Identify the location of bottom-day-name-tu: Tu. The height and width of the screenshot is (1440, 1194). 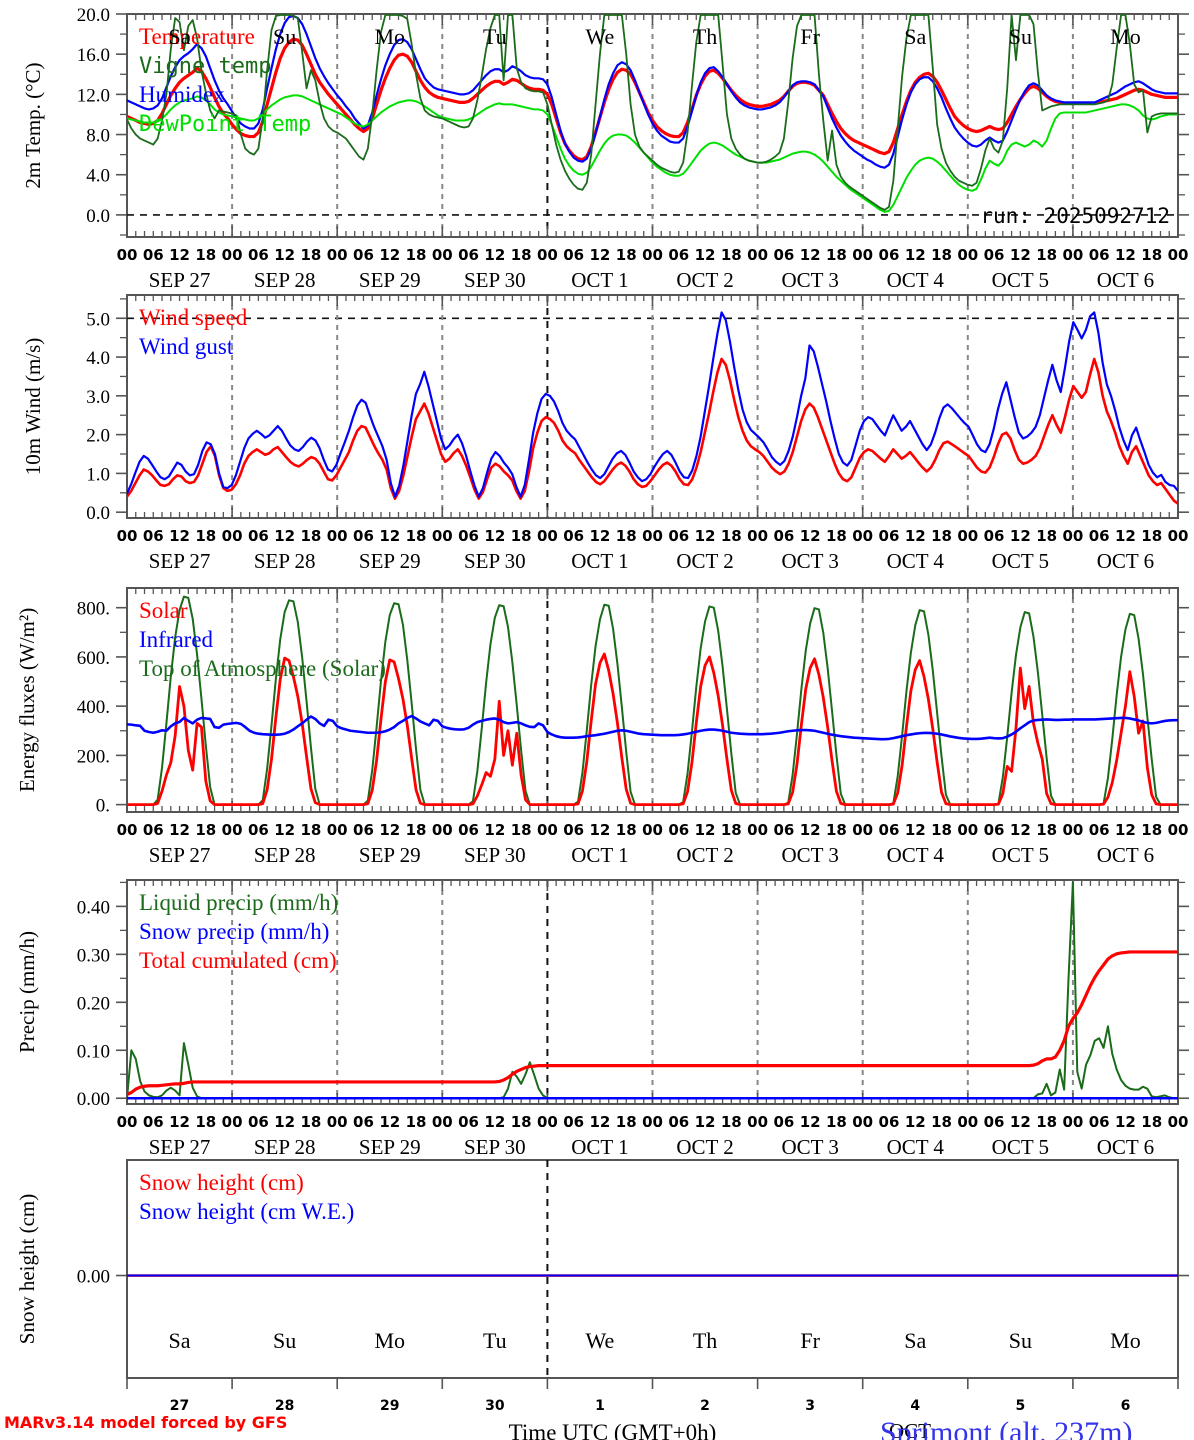
(495, 1340).